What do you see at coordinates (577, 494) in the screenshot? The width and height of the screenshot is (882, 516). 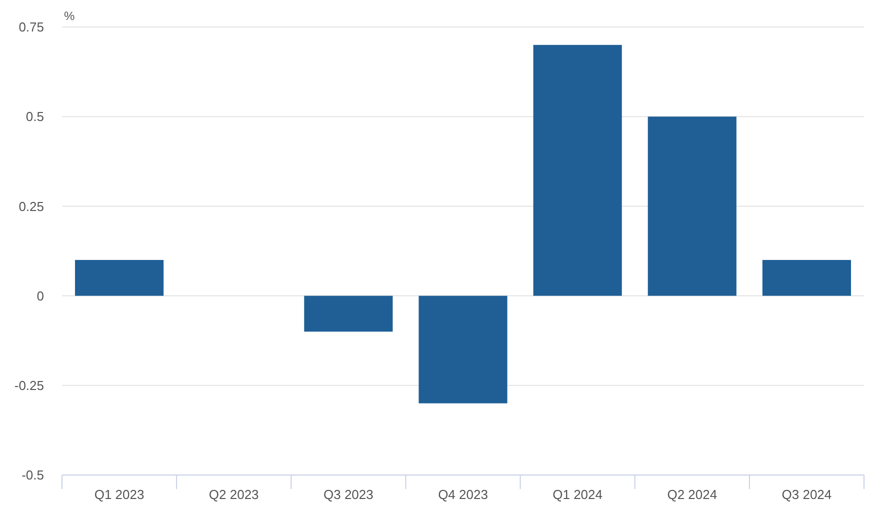 I see `x-tick-label: Q1 2024` at bounding box center [577, 494].